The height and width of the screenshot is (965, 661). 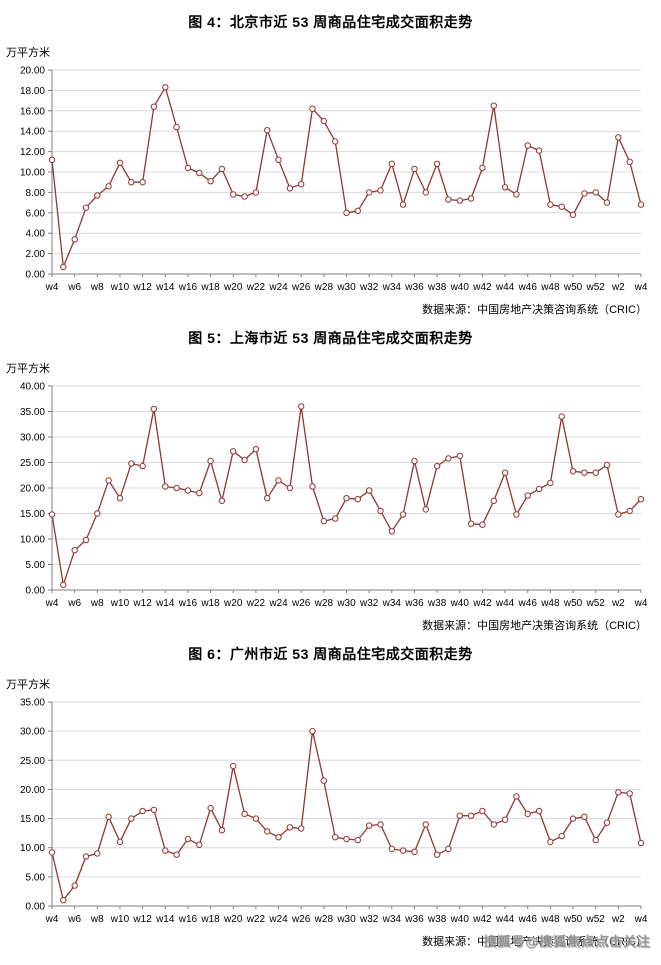 I want to click on svg-text: 20.00, so click(x=32, y=489).